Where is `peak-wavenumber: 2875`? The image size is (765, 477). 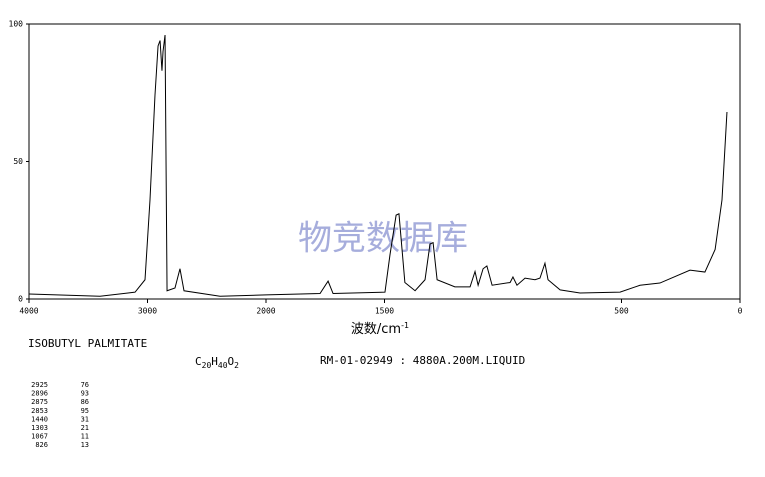
peak-wavenumber: 2875 is located at coordinates (39, 402).